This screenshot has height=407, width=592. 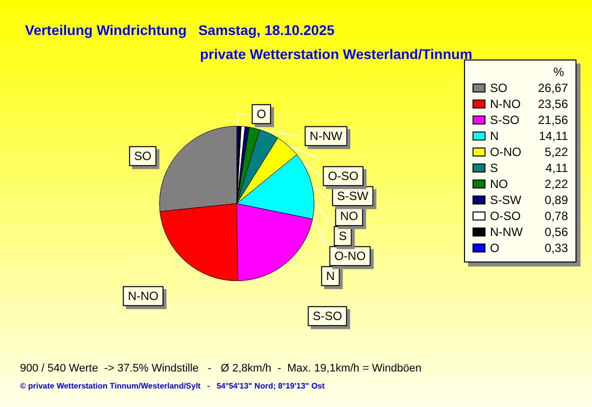 What do you see at coordinates (499, 88) in the screenshot?
I see `legend-label: SO` at bounding box center [499, 88].